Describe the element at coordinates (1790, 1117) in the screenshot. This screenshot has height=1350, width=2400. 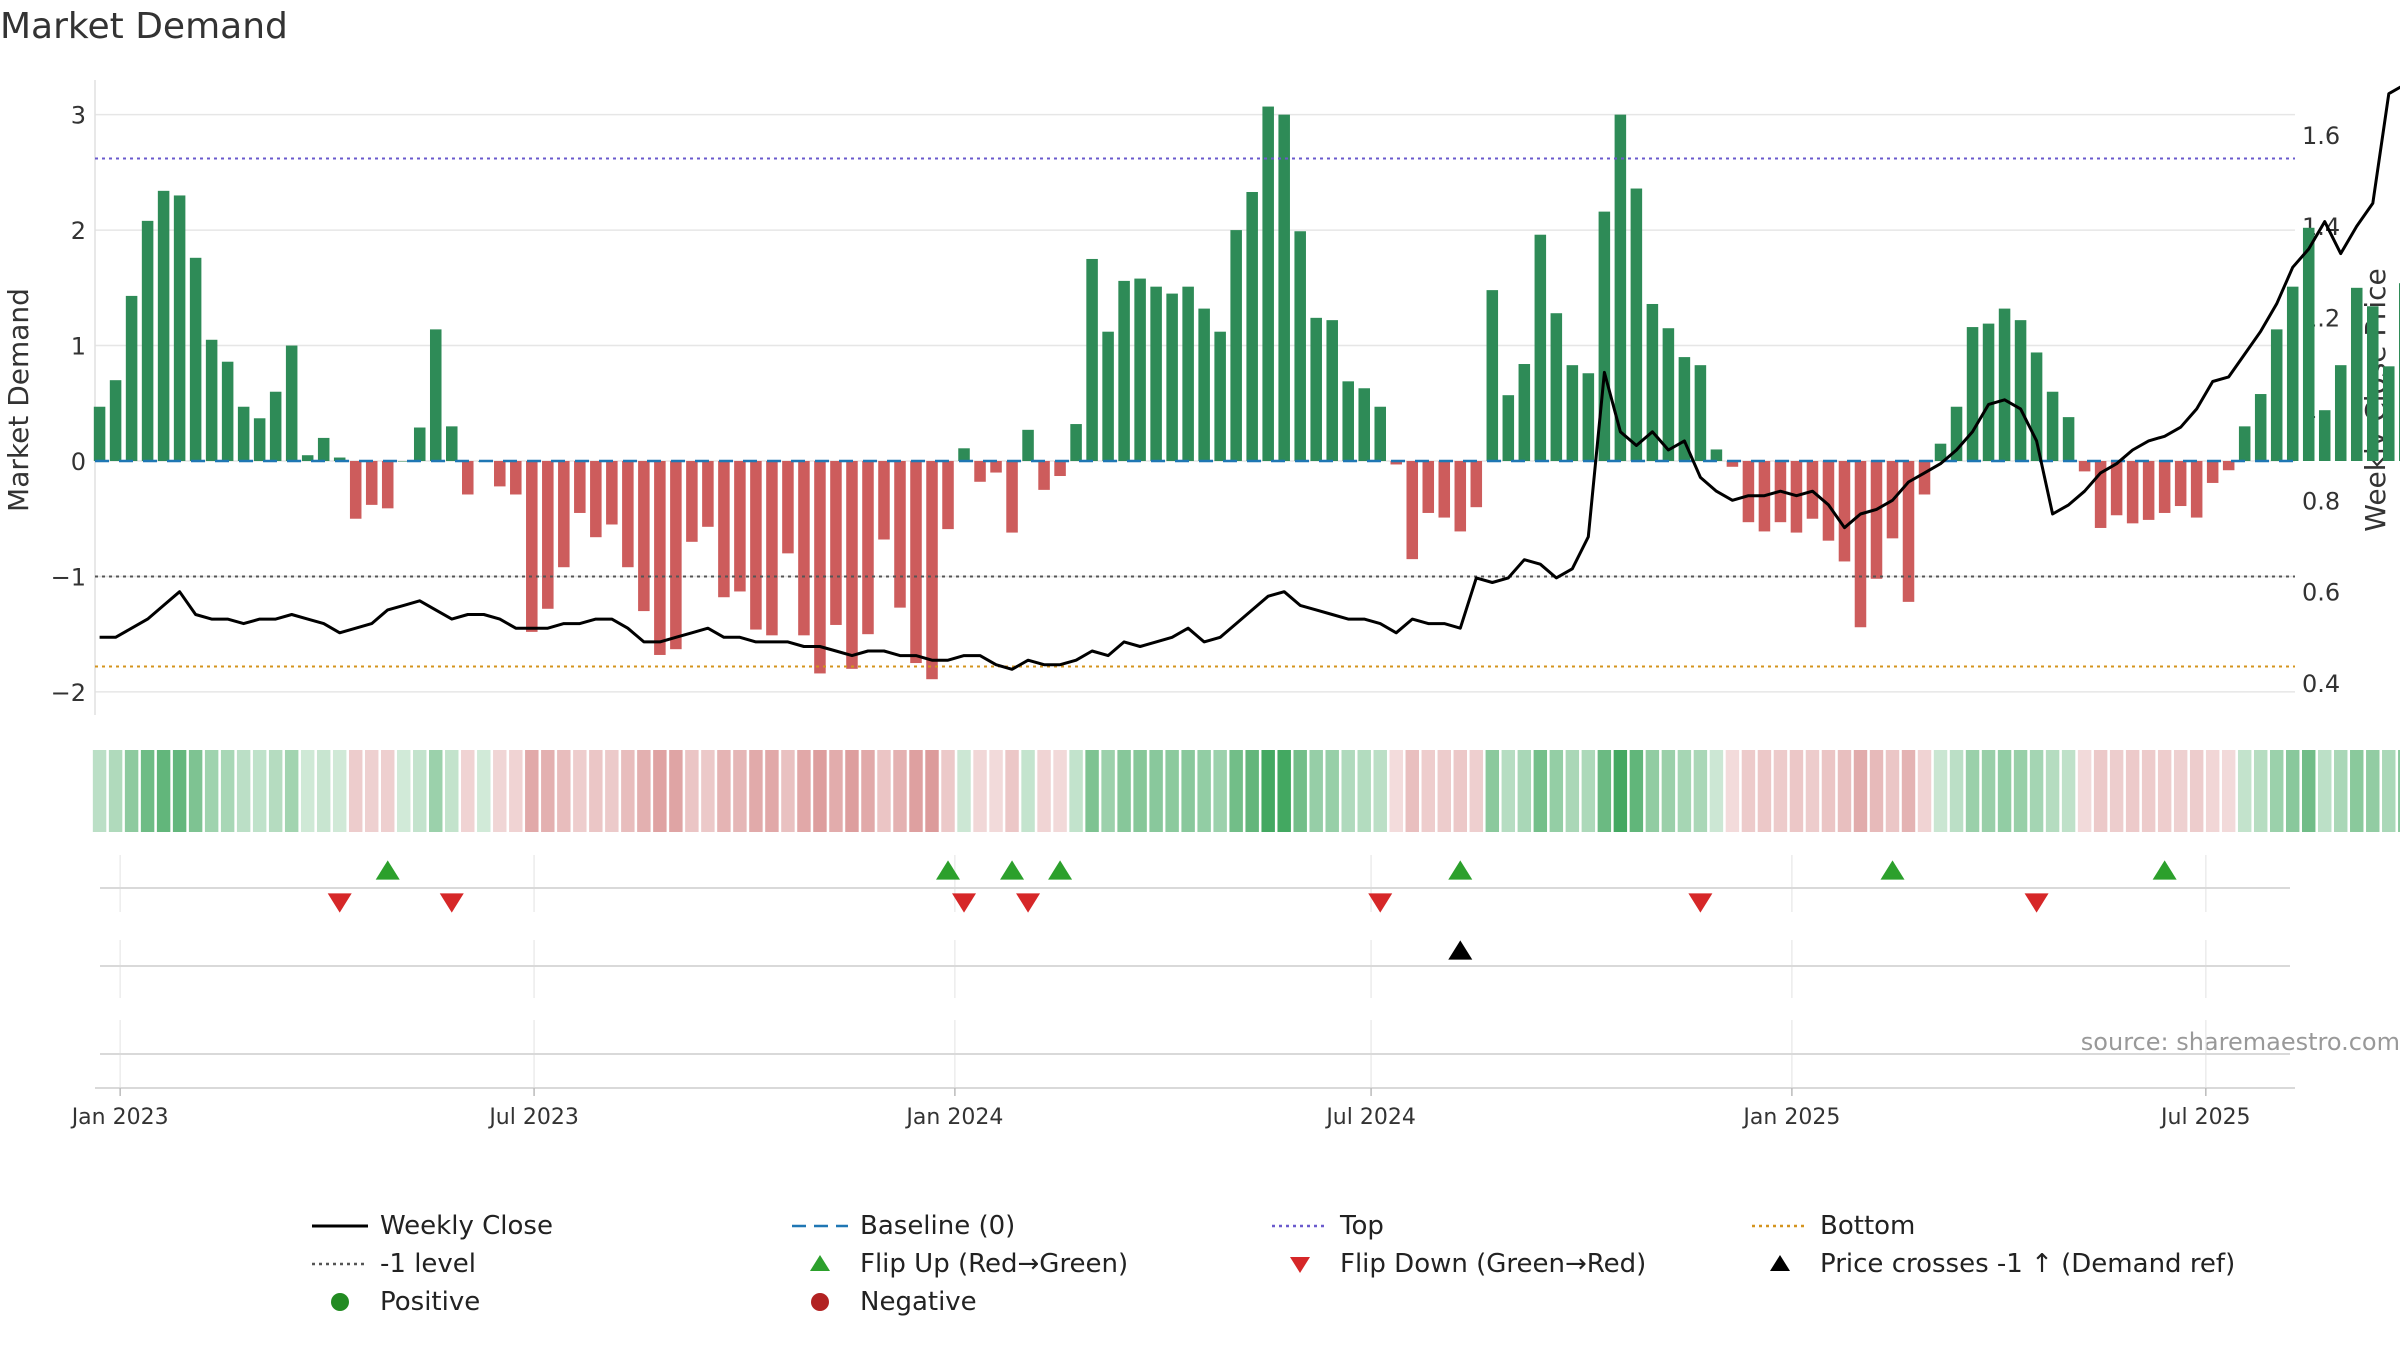
I see `x-tick-label: Jan 2025` at that location.